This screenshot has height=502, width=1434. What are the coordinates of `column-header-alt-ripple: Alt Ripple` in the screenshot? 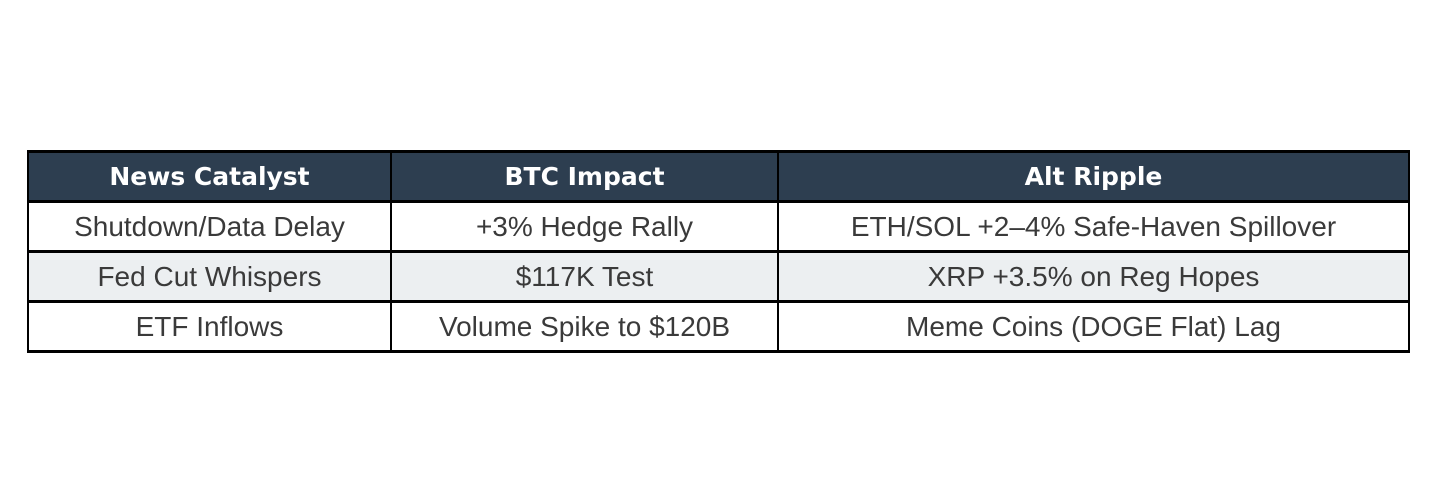 It's located at (1093, 176).